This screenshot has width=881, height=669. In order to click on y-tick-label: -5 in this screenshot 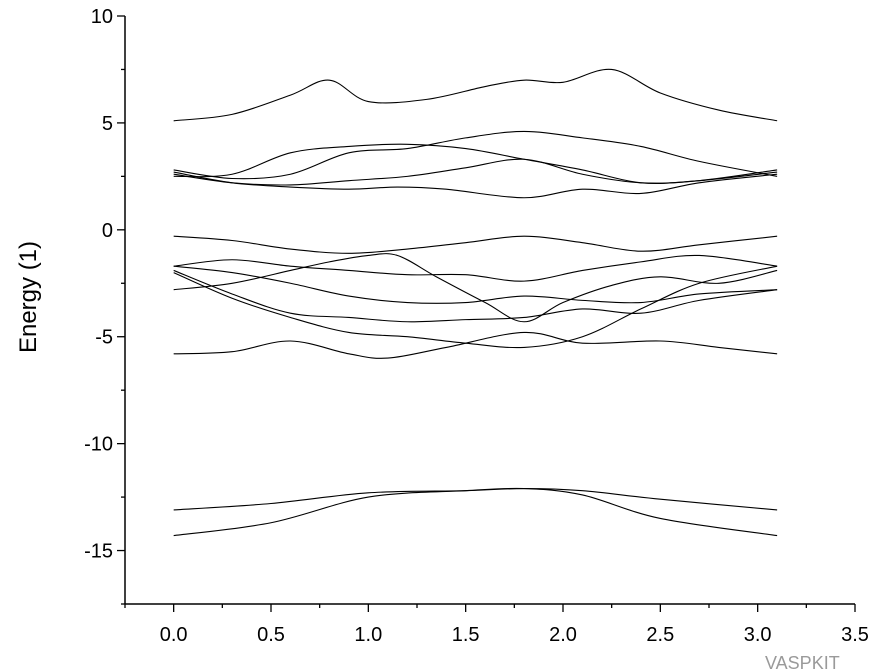, I will do `click(104, 338)`.